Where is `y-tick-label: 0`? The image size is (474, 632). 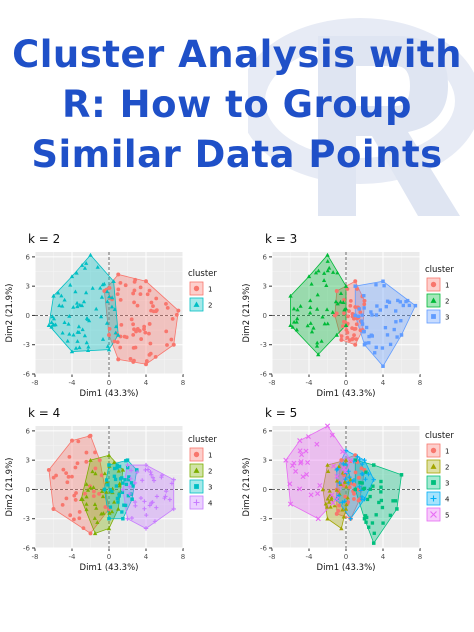
y-tick-label: 0 is located at coordinates (28, 316).